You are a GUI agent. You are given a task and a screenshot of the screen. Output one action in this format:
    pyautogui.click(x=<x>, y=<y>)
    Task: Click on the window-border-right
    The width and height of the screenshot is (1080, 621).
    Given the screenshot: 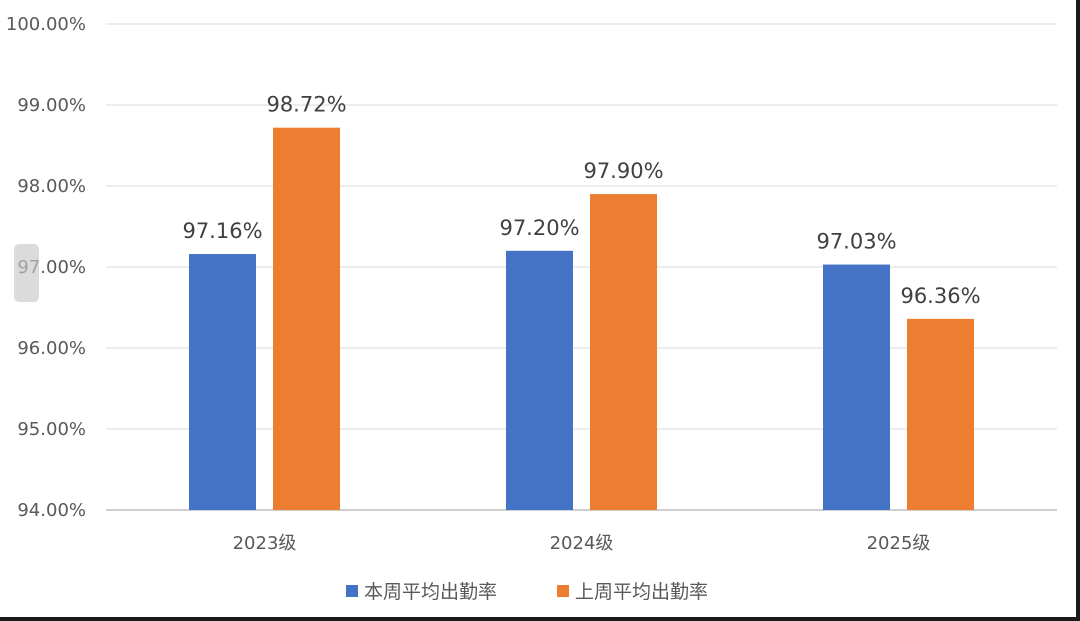 What is the action you would take?
    pyautogui.click(x=1078, y=310)
    